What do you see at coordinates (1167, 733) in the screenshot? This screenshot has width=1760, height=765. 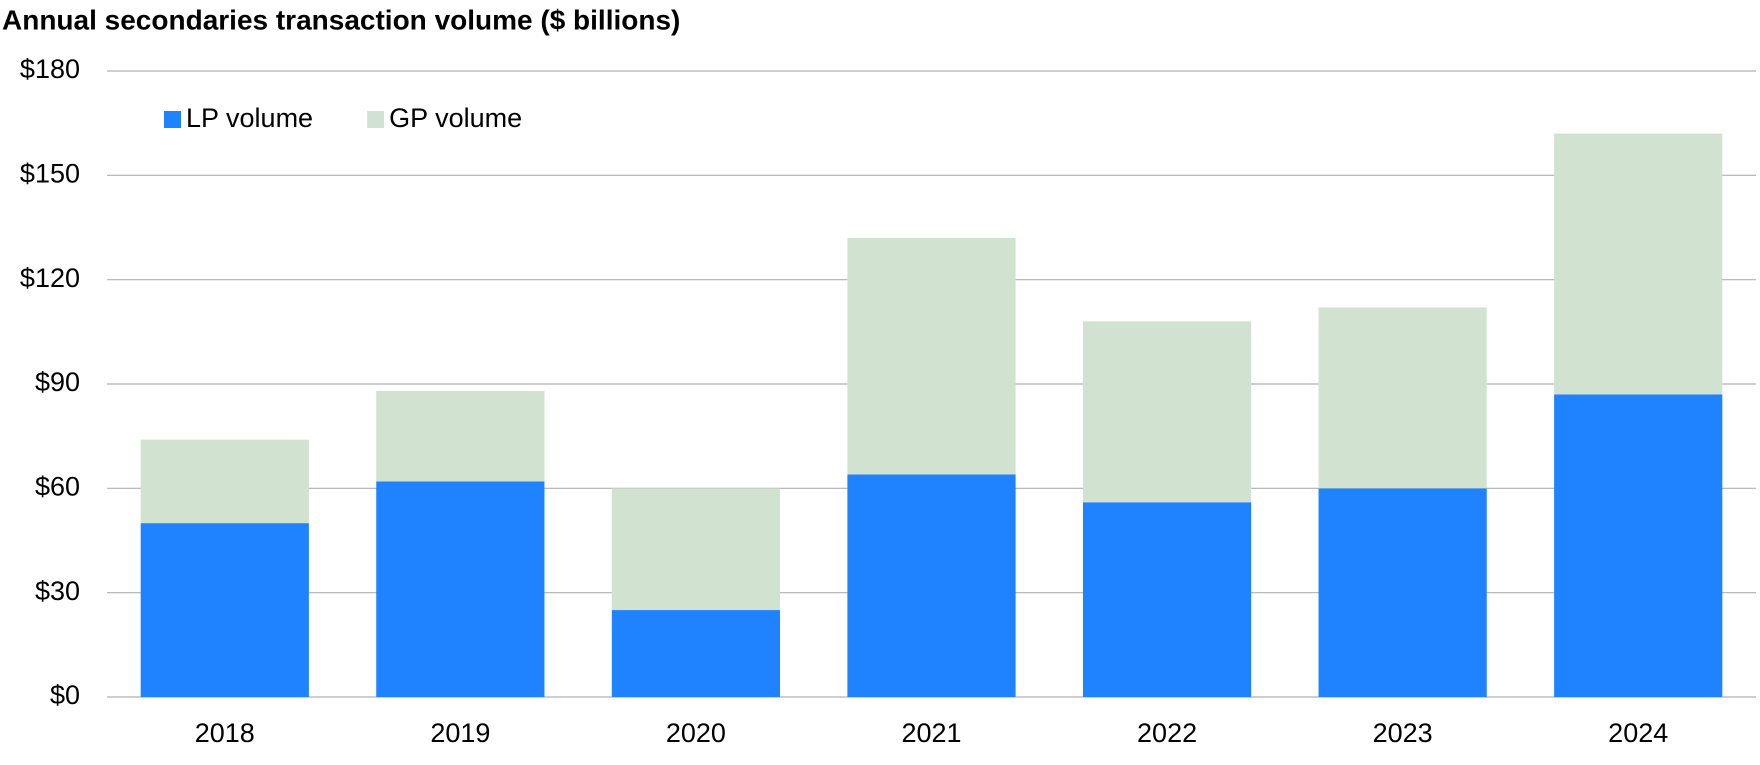 I see `x-tick-label: 2022` at bounding box center [1167, 733].